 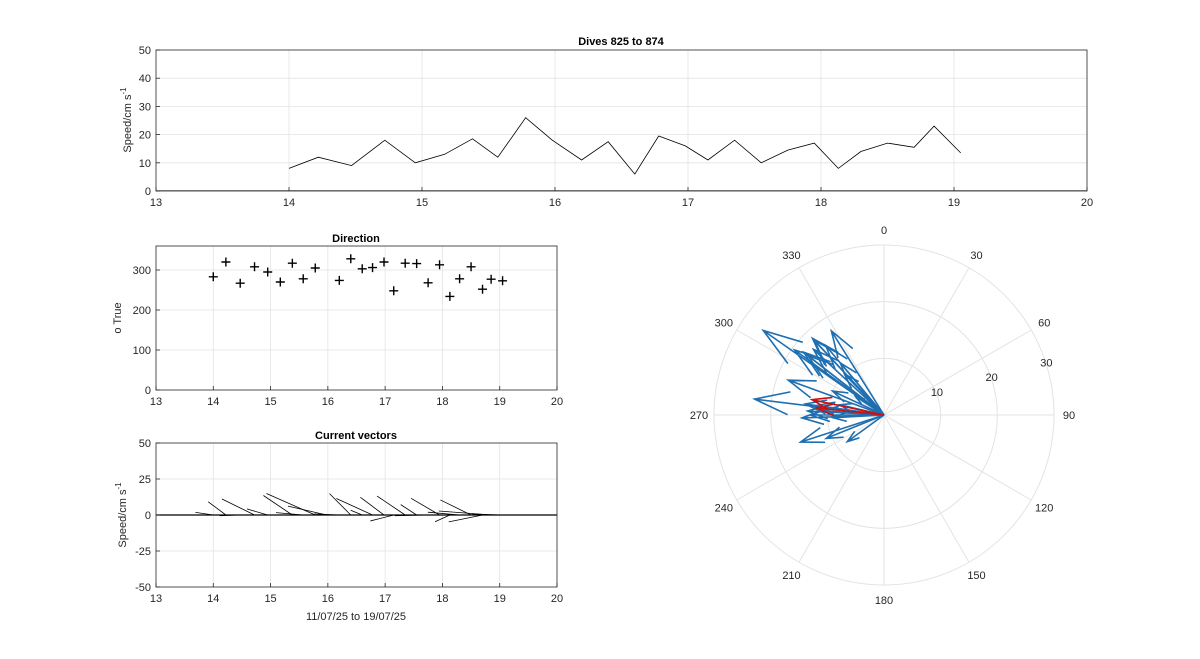 What do you see at coordinates (145, 79) in the screenshot?
I see `speed-y-tick-label: 40` at bounding box center [145, 79].